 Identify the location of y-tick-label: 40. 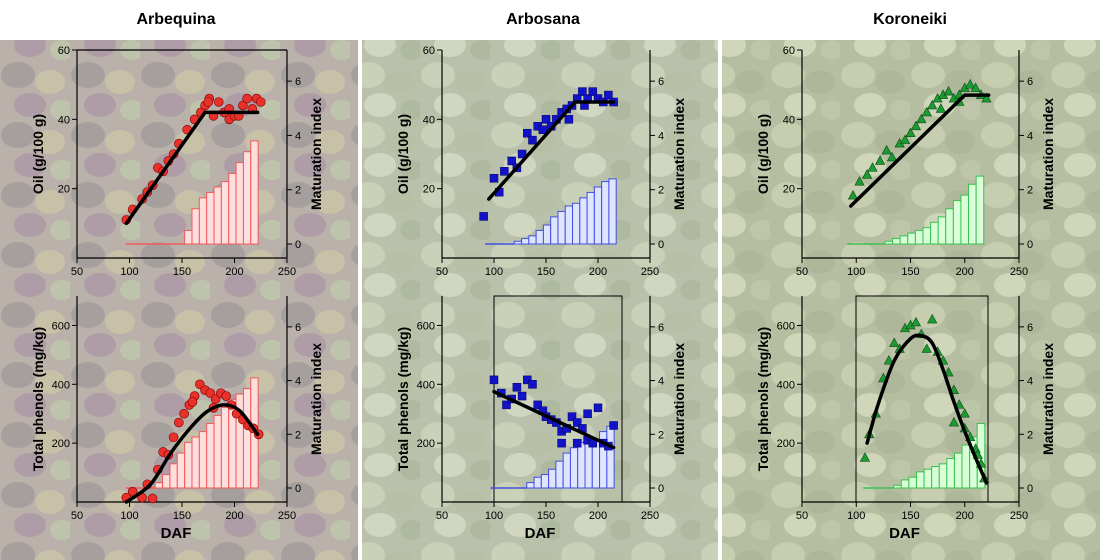
(789, 120).